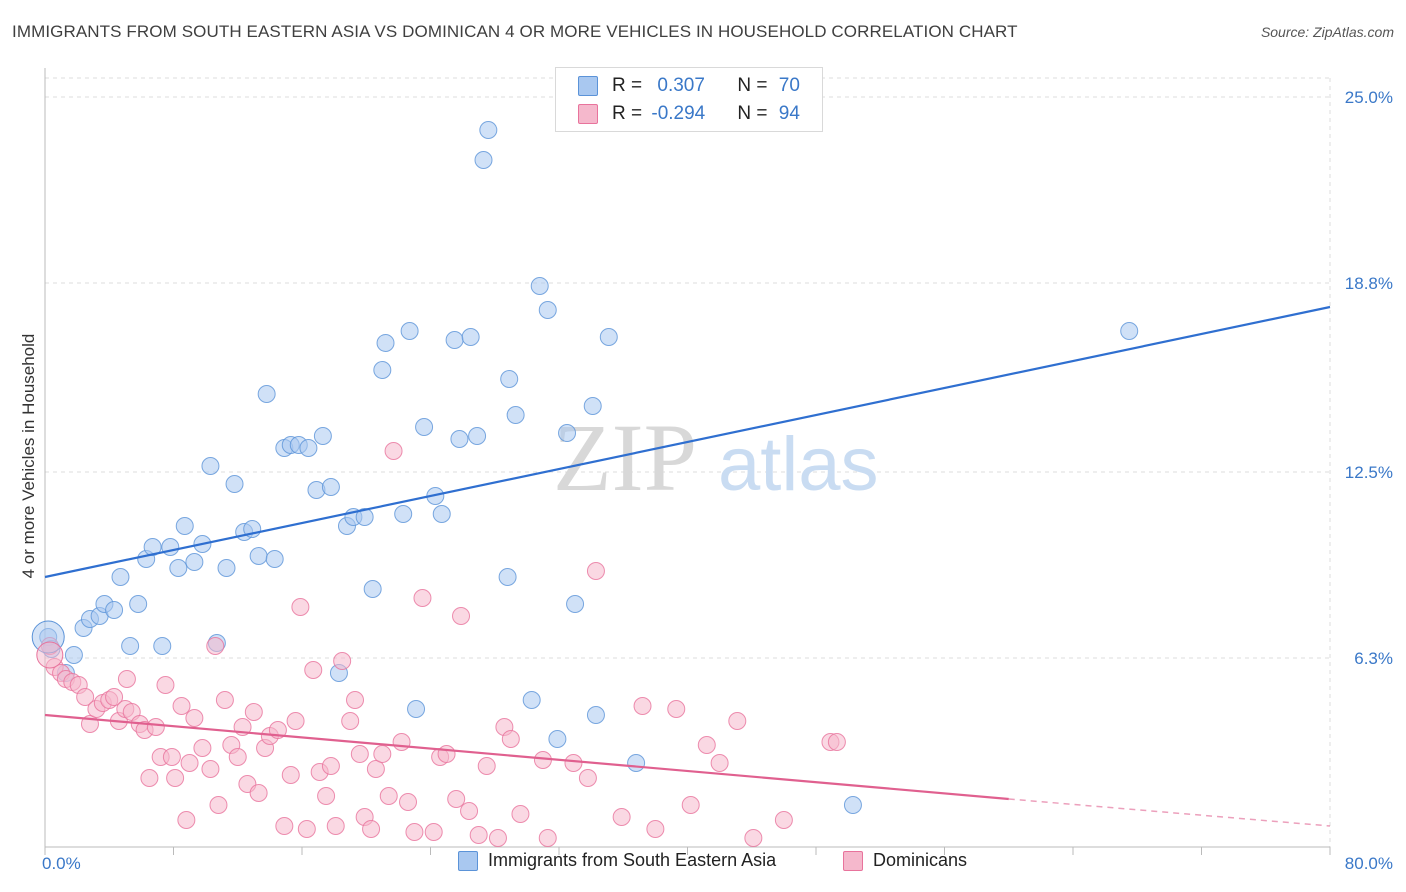 Image resolution: width=1406 pixels, height=892 pixels. I want to click on legend-row-dominican: R = -0.294 N = 94, so click(689, 114).